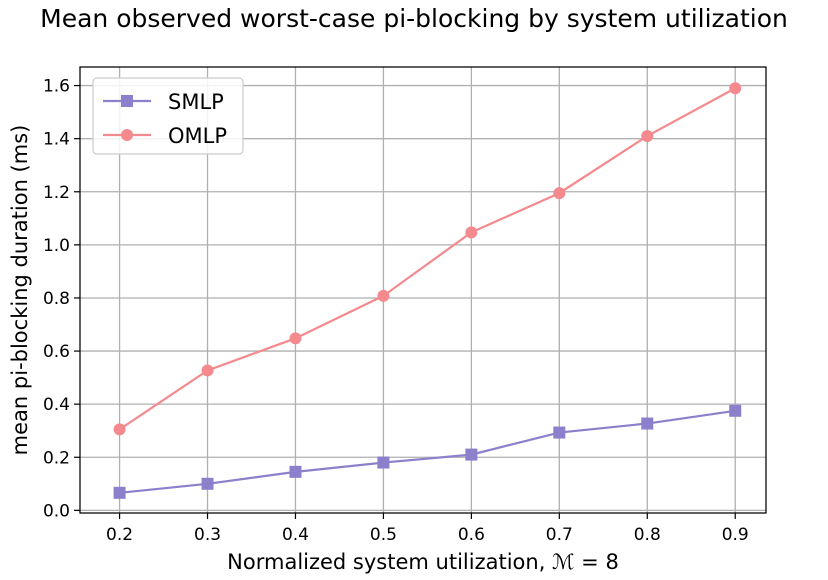 The height and width of the screenshot is (580, 828). Describe the element at coordinates (163, 102) in the screenshot. I see `legend-item-smlp: SMLP` at that location.